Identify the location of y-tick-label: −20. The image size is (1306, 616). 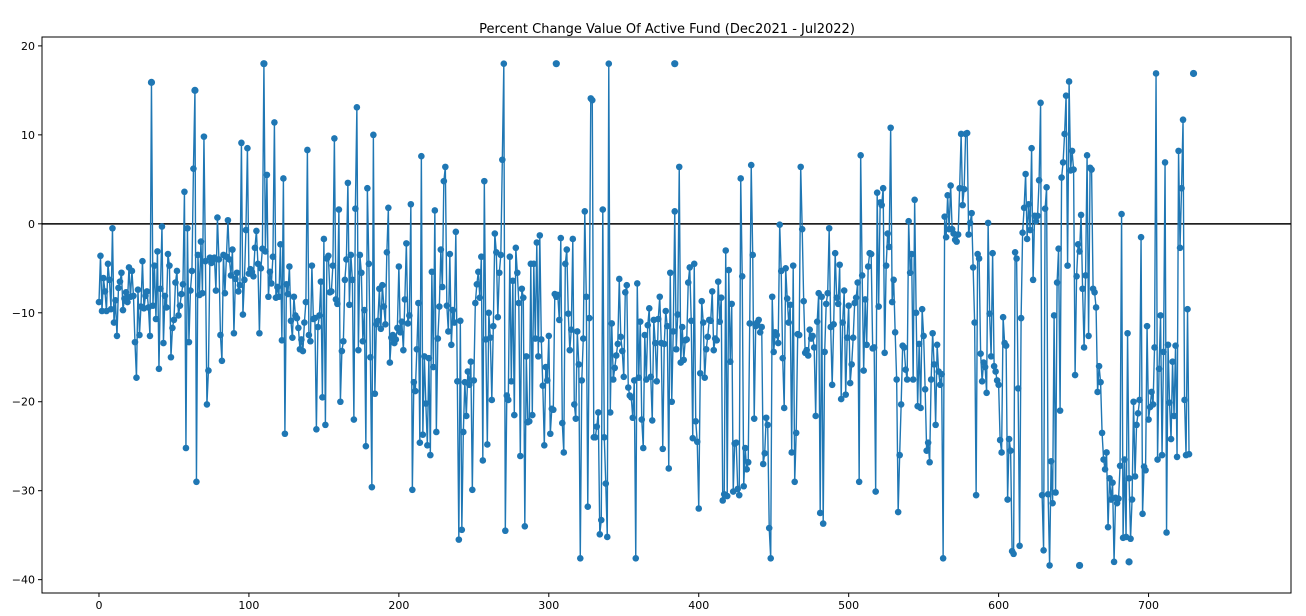
(23, 402).